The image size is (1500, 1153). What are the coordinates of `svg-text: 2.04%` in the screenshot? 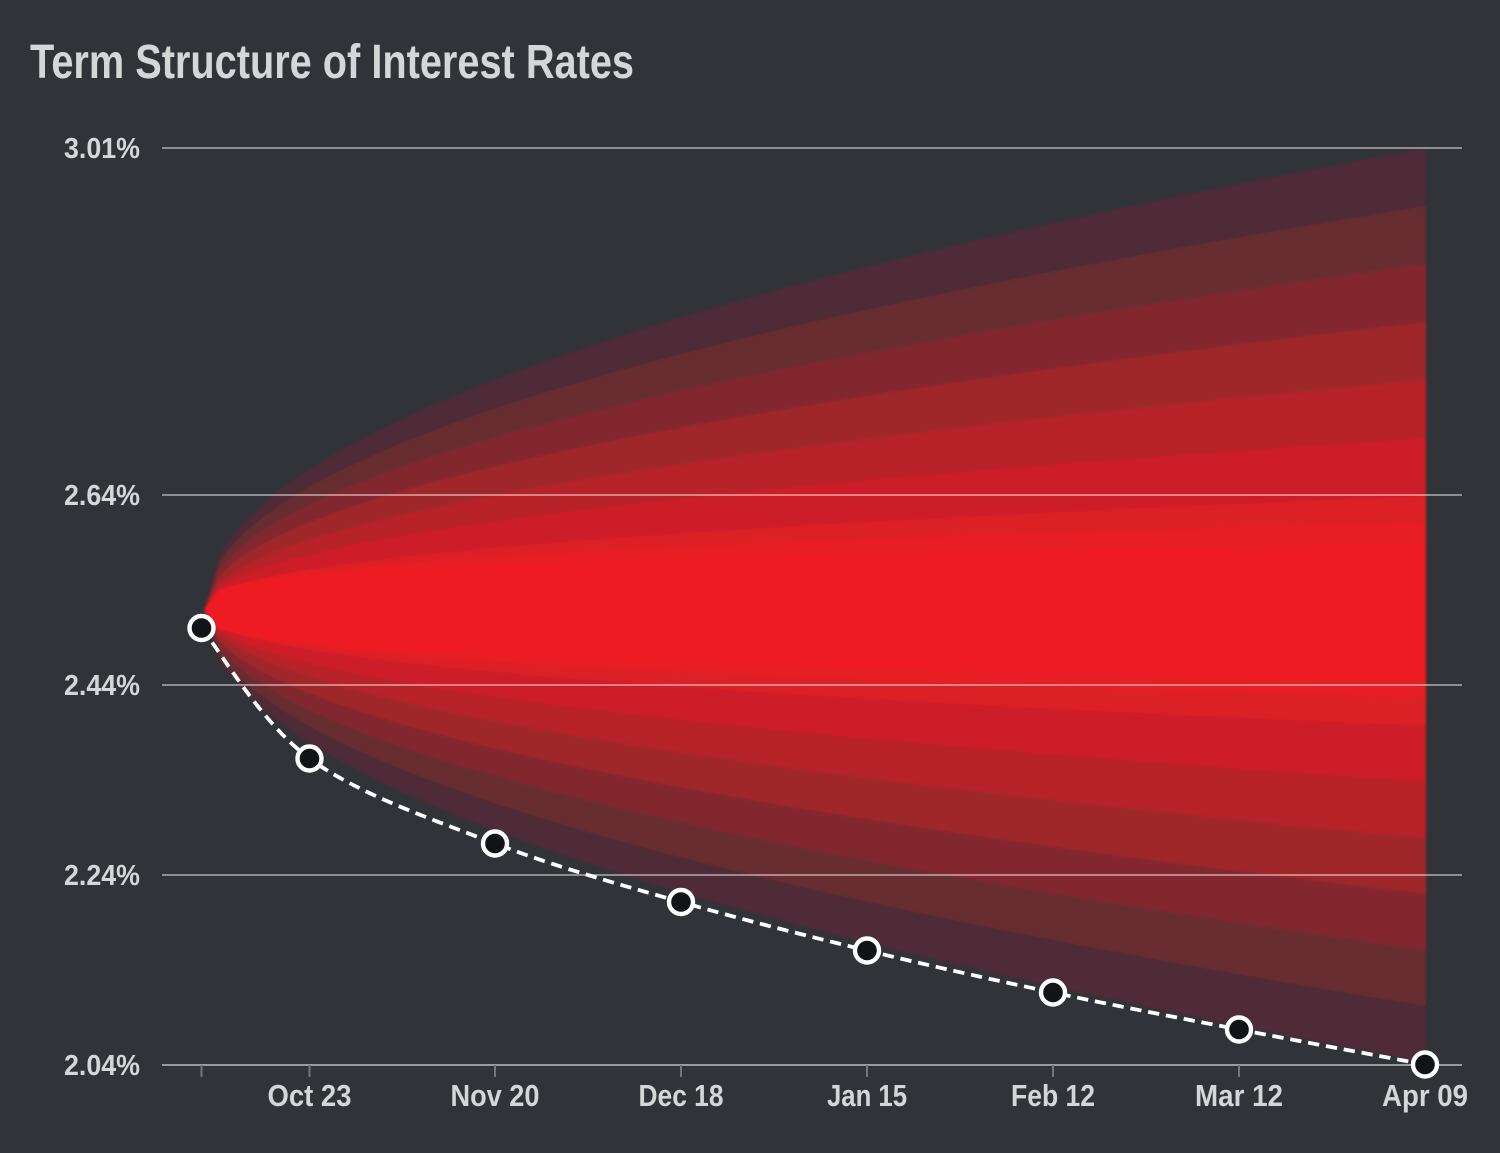 It's located at (102, 1066).